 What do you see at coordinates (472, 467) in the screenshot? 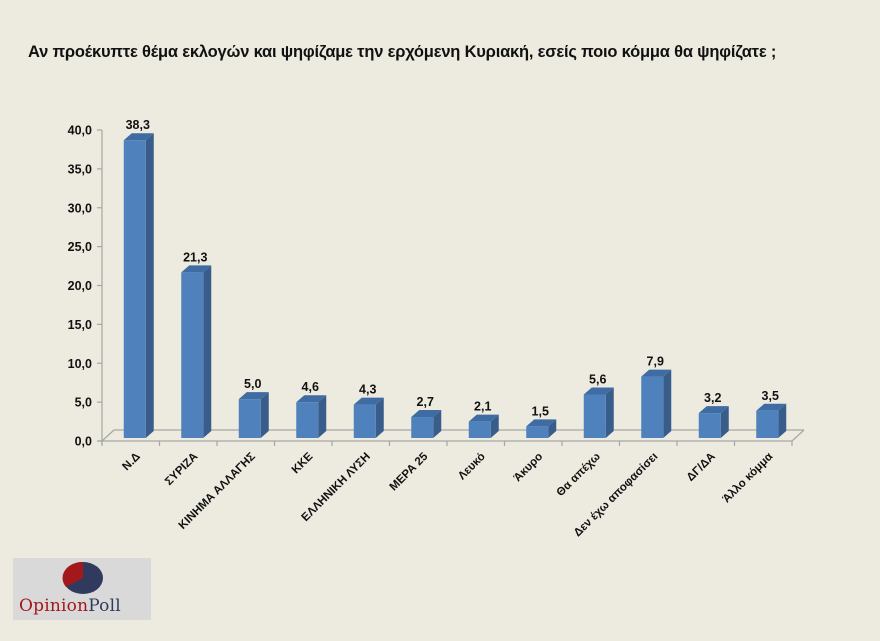
I see `category-label: Λευκό` at bounding box center [472, 467].